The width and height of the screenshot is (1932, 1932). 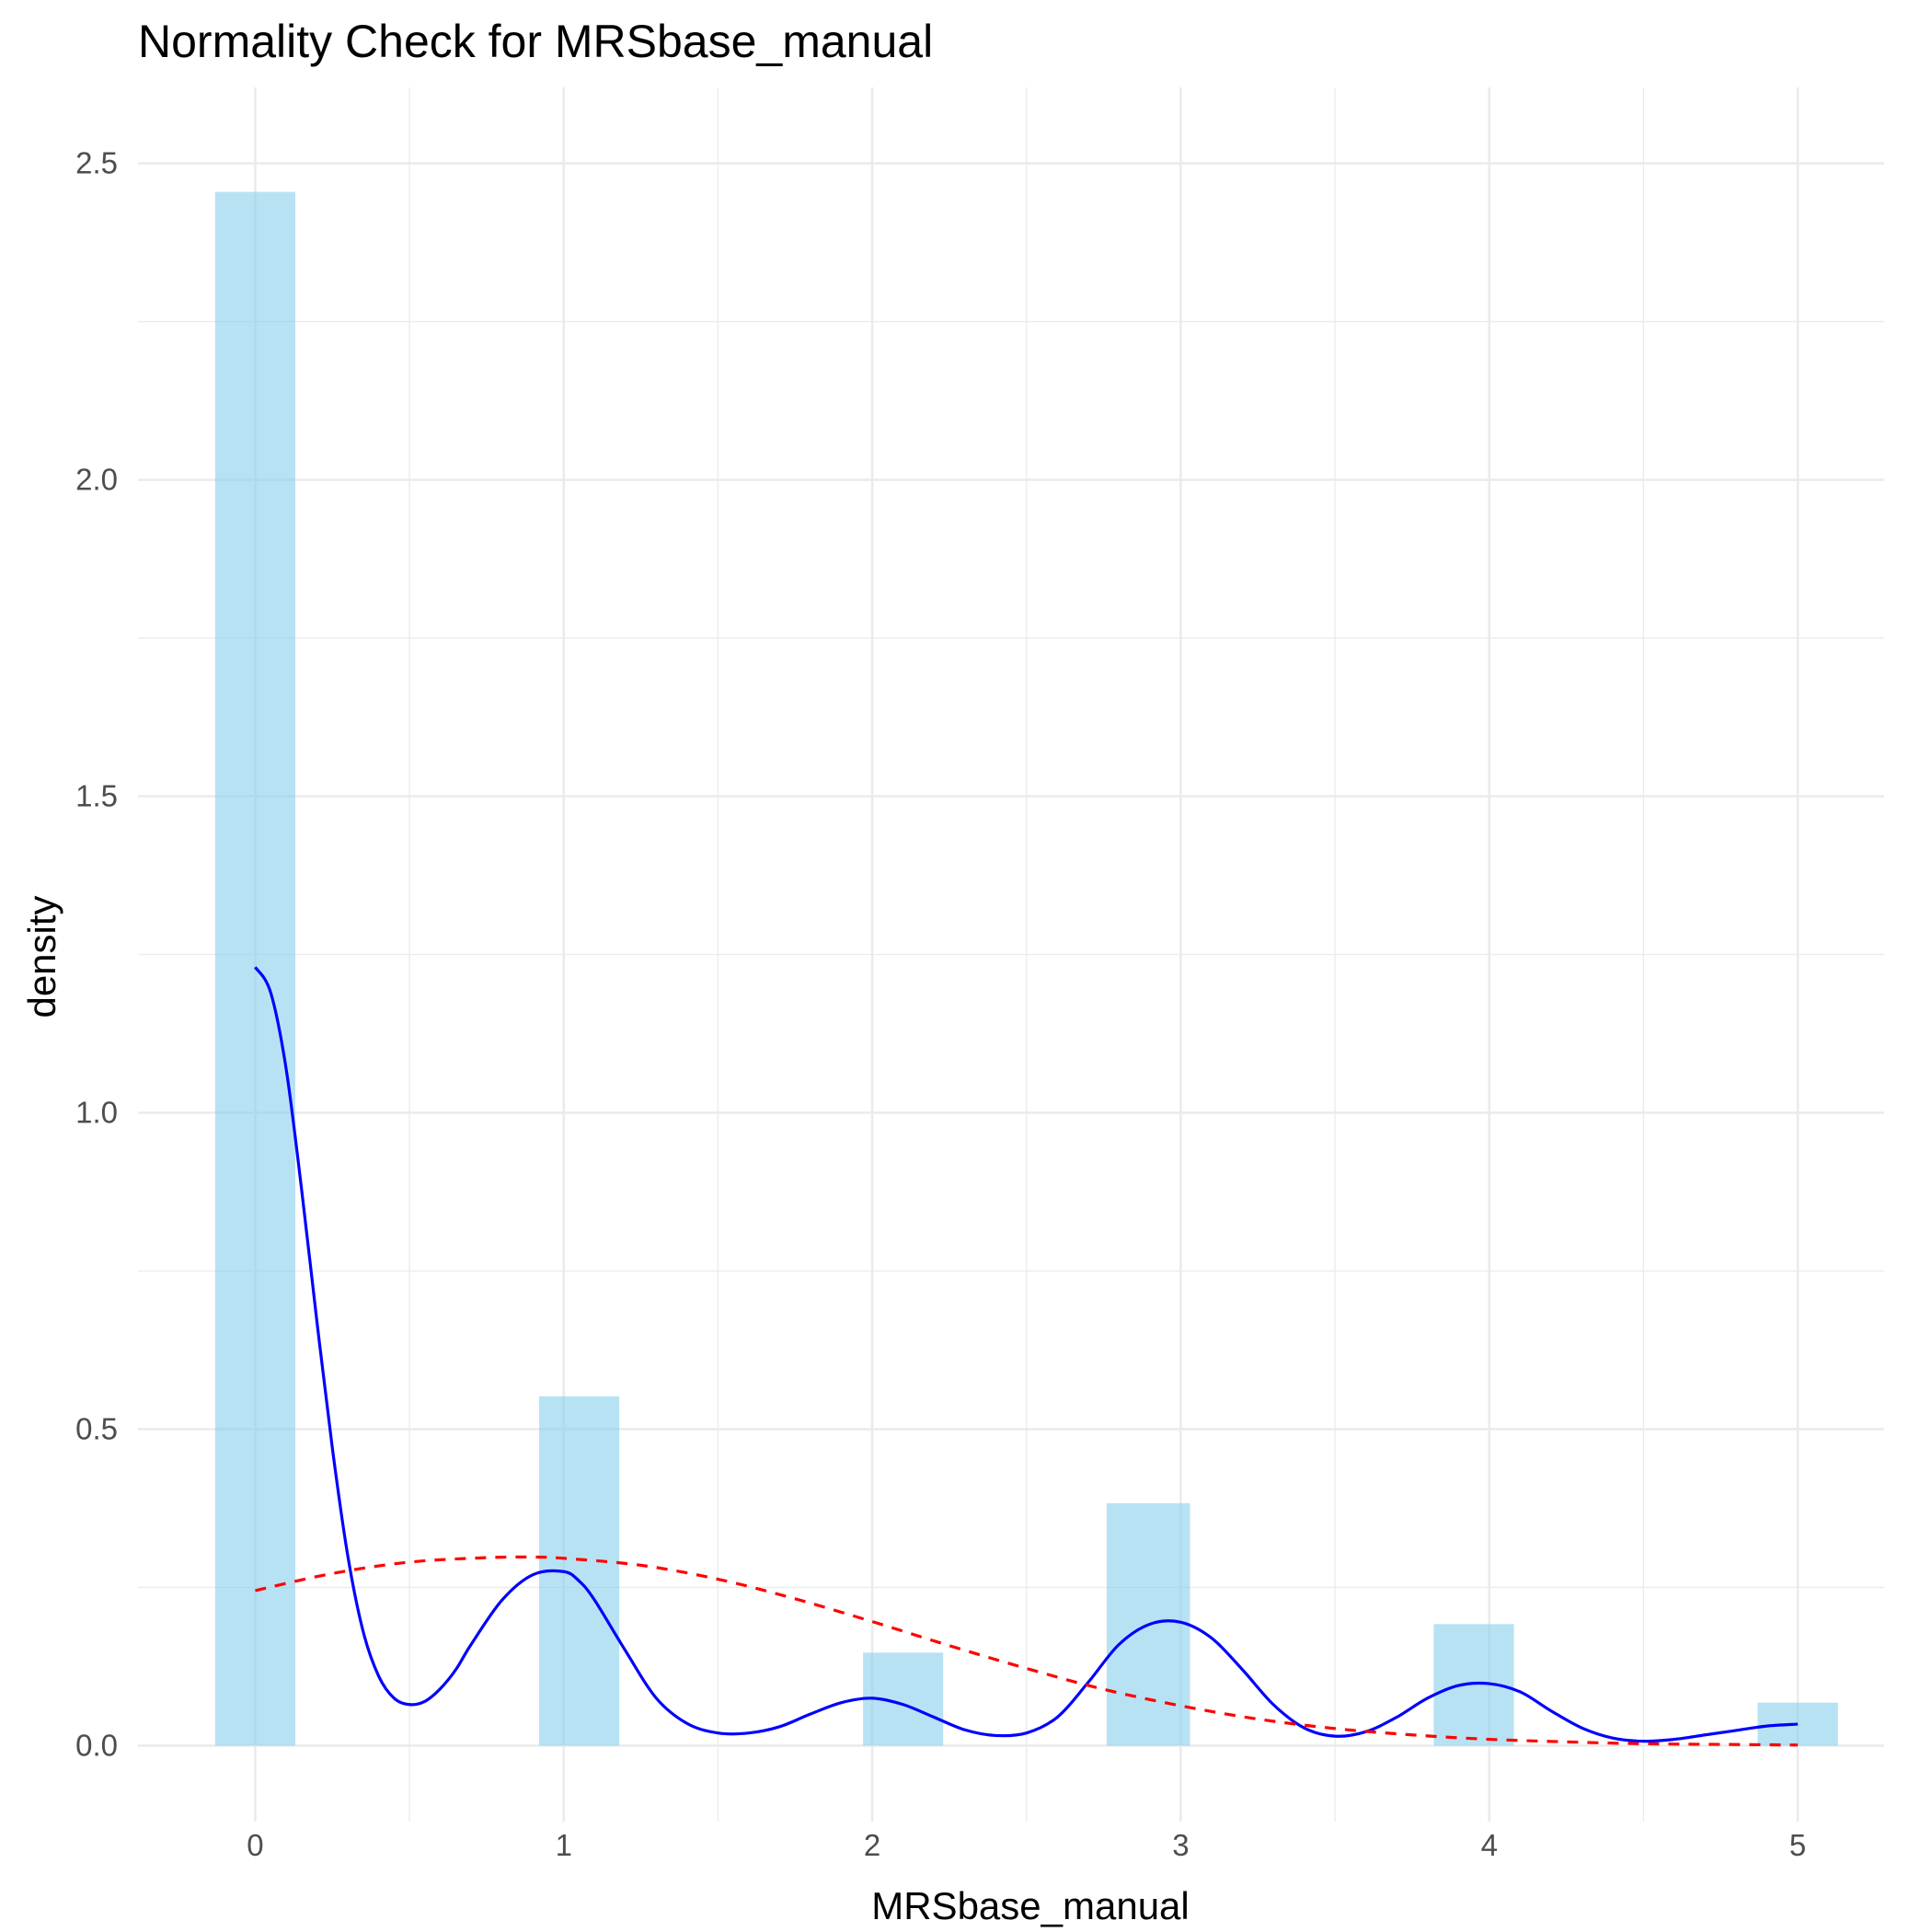 I want to click on y-tick-label: 1.0, so click(x=96, y=1112).